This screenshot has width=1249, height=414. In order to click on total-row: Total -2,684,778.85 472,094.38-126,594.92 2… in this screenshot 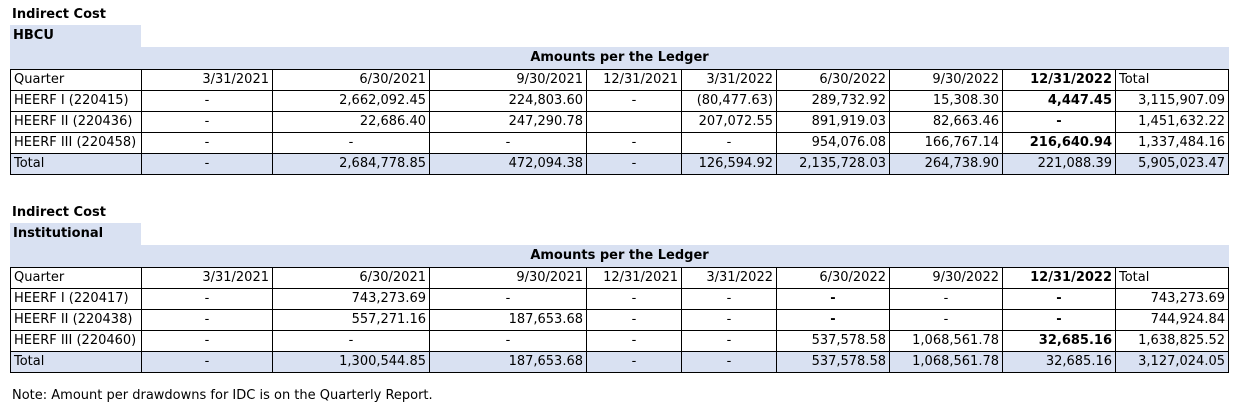, I will do `click(619, 164)`.